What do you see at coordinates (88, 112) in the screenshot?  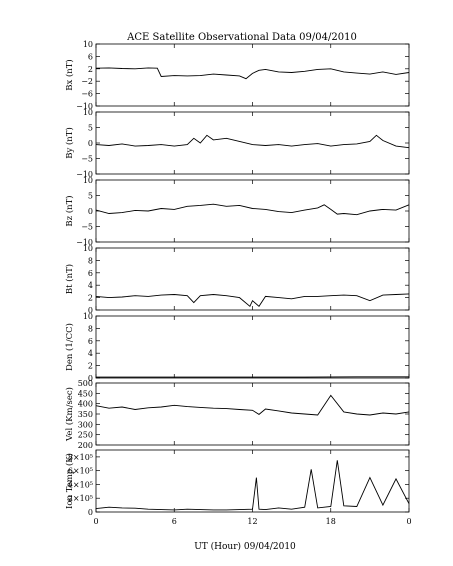 I see `y-tick-label-2-1: 10` at bounding box center [88, 112].